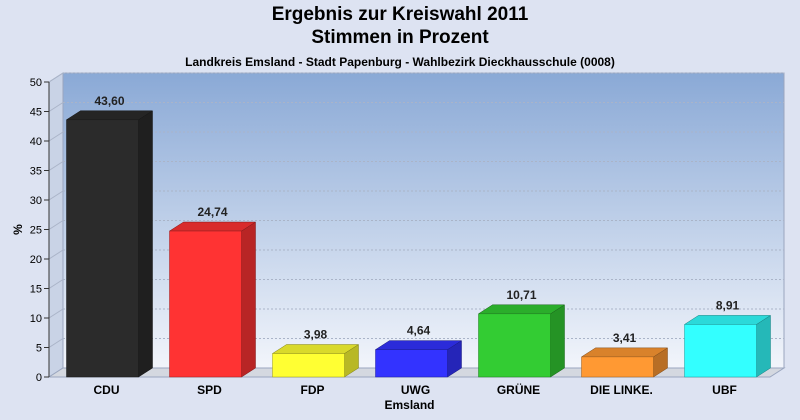 The width and height of the screenshot is (800, 420). I want to click on data-label: 3,98, so click(316, 335).